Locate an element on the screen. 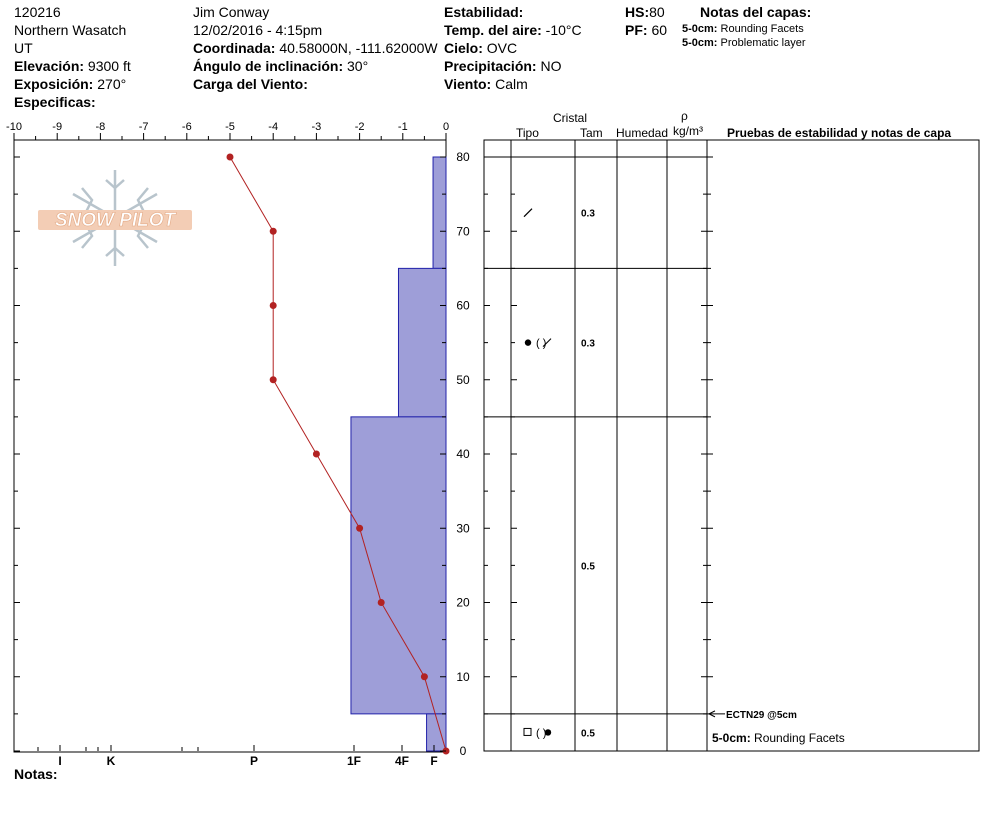 The height and width of the screenshot is (840, 994). height-tick-label-6: 60 is located at coordinates (463, 306).